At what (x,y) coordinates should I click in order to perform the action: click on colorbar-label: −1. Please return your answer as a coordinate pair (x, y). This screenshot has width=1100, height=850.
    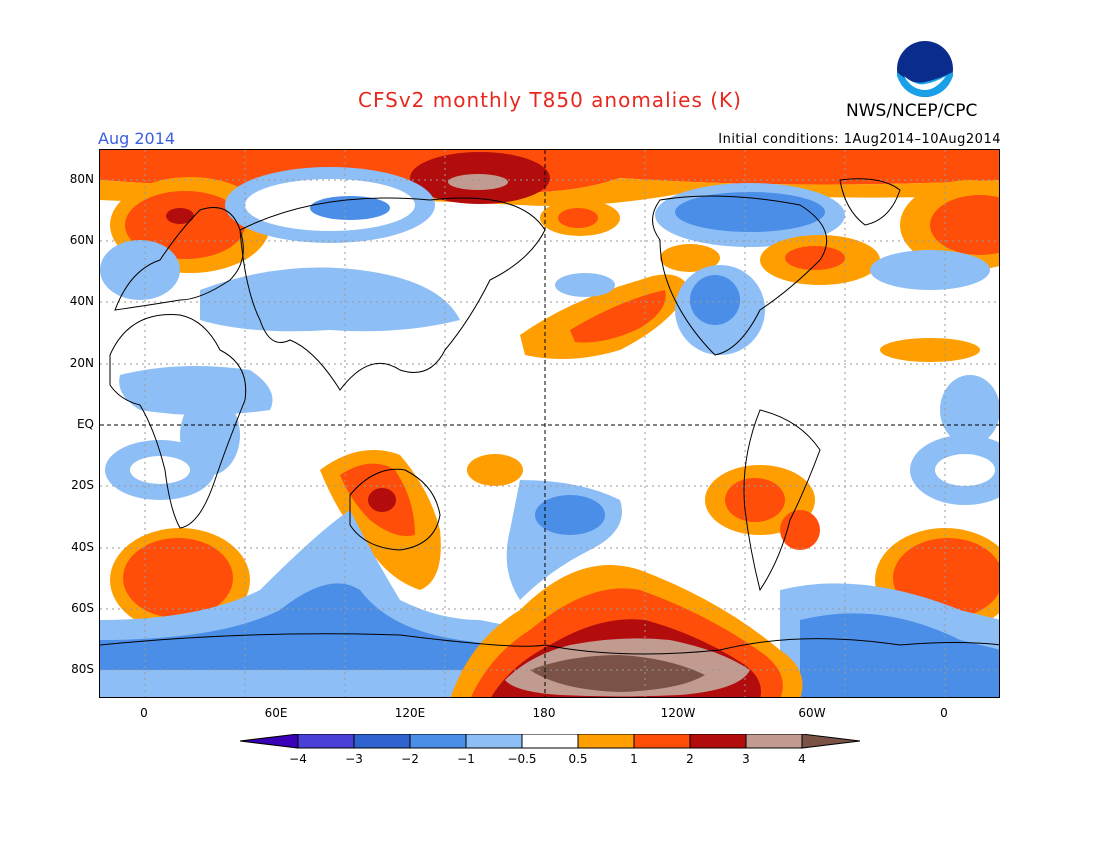
    Looking at the image, I should click on (466, 759).